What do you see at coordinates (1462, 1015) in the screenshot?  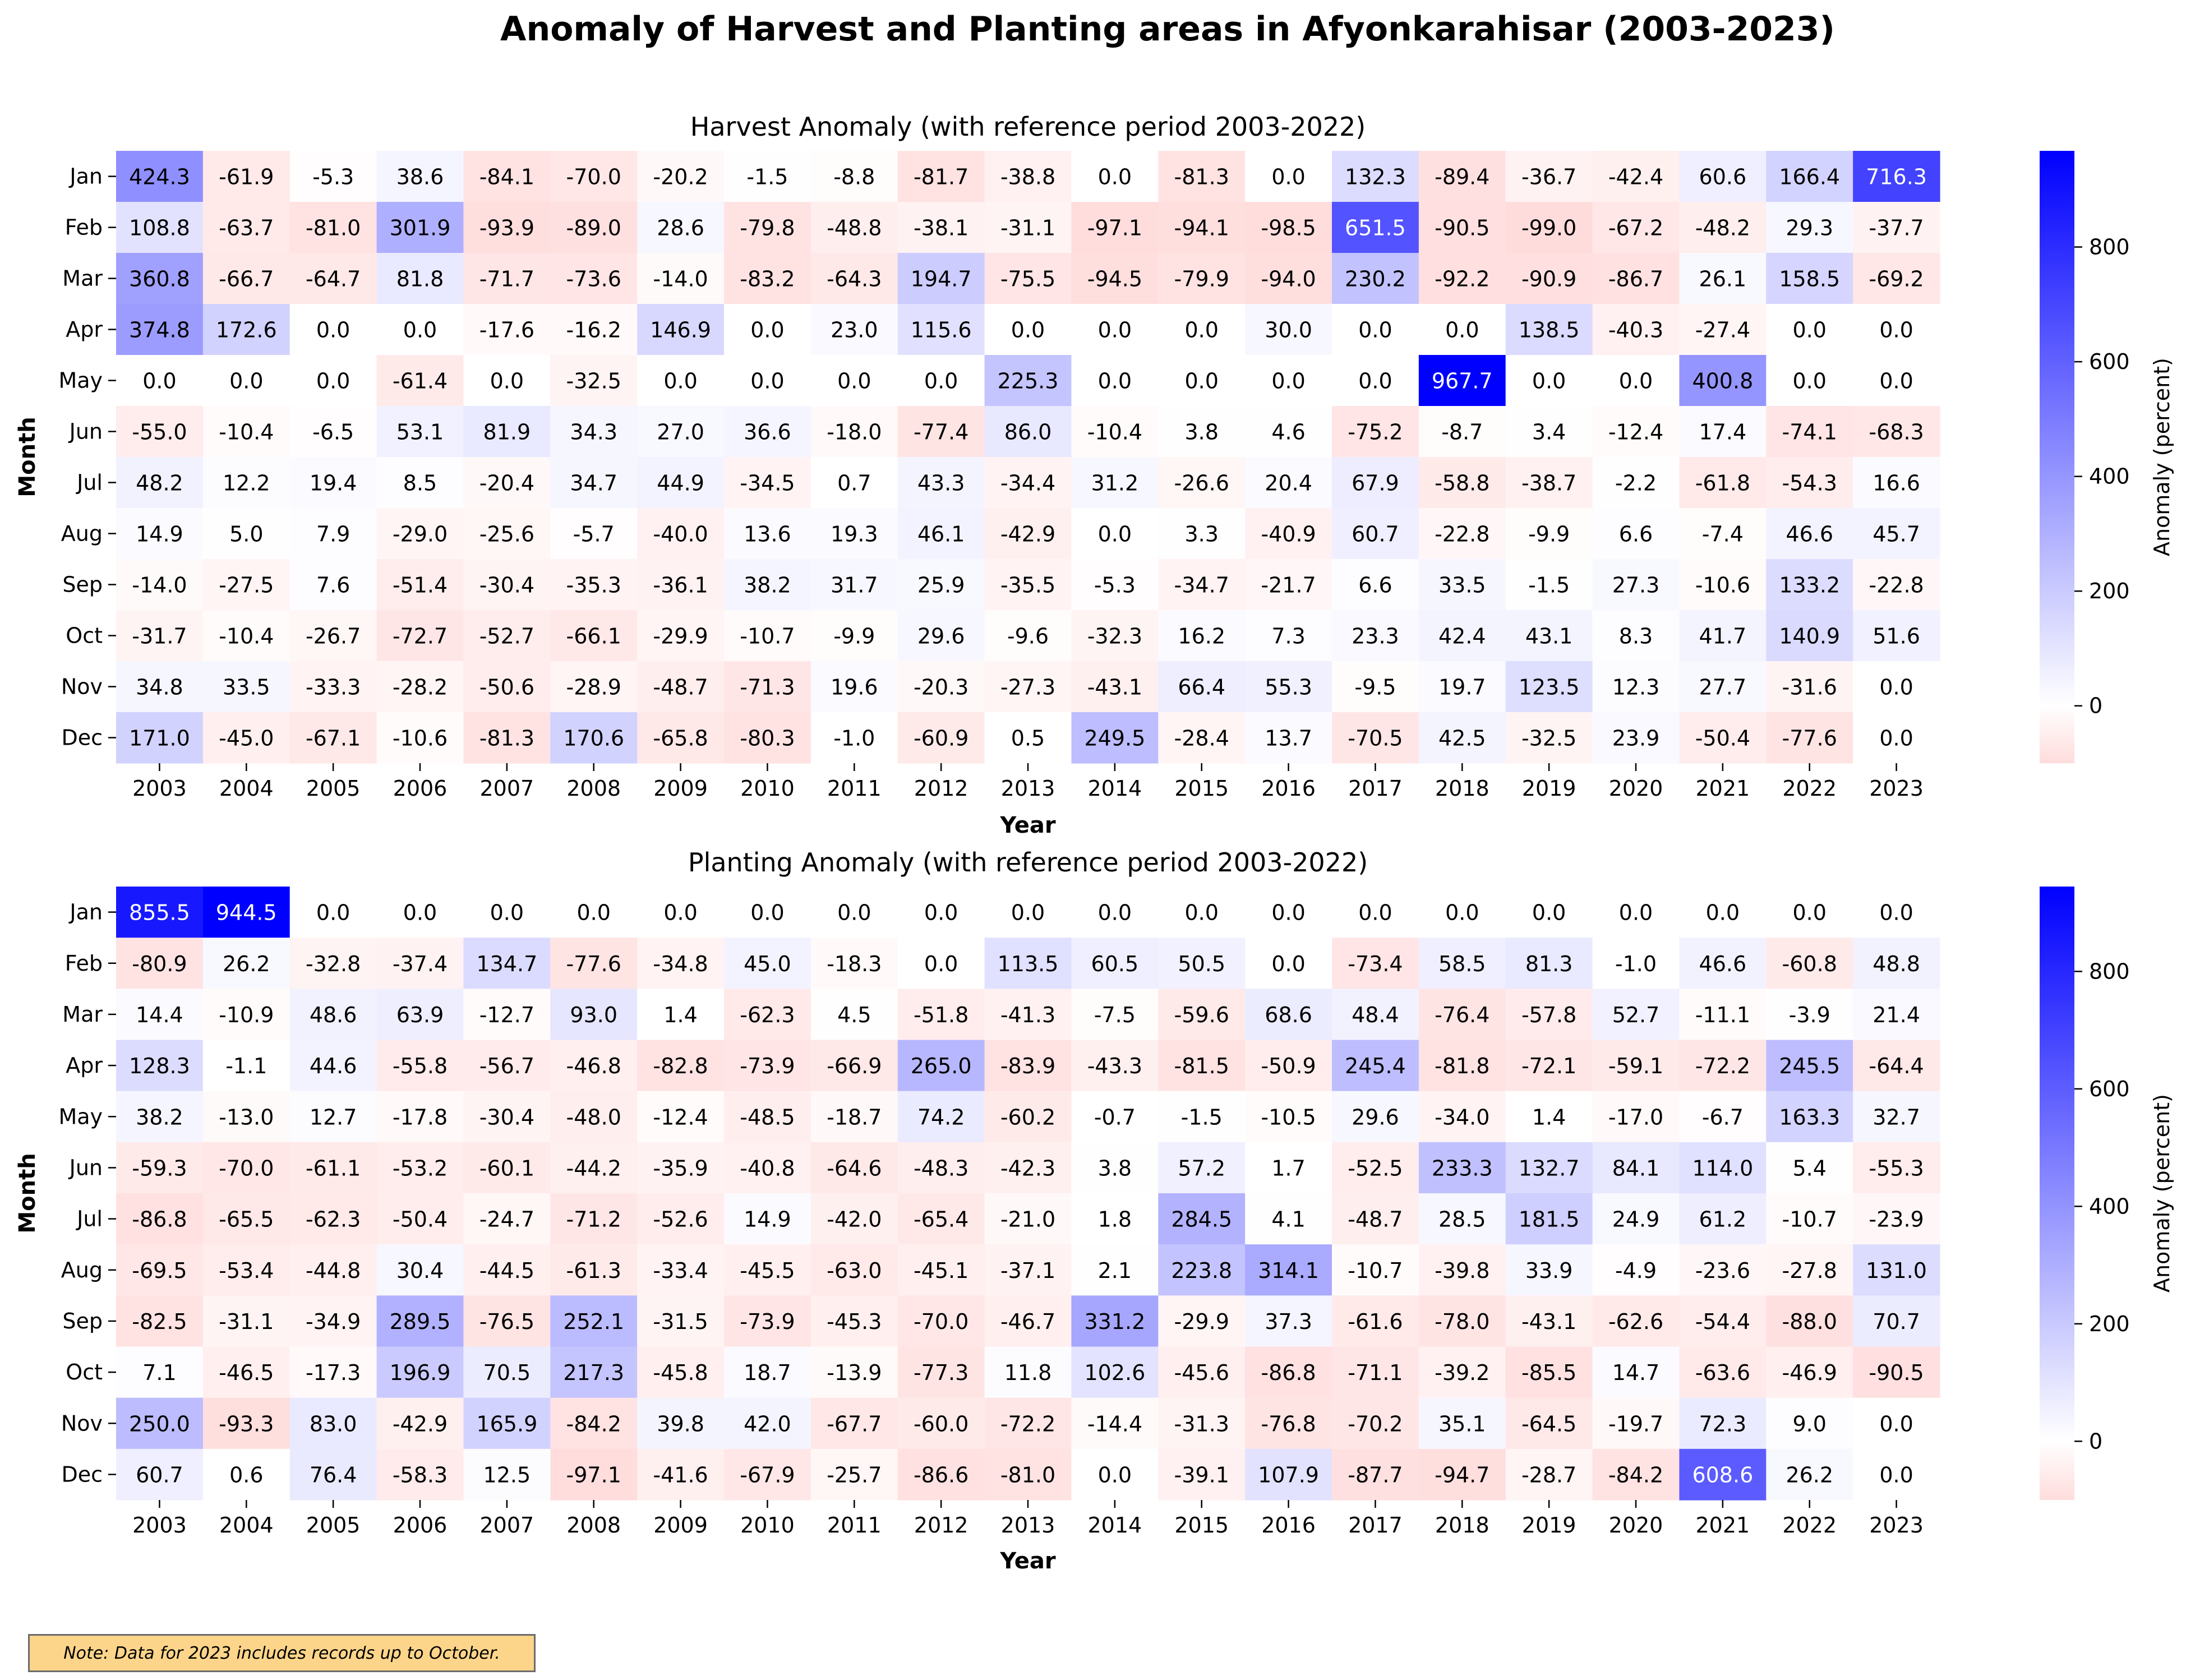 I see `cell-value-label: -76.4` at bounding box center [1462, 1015].